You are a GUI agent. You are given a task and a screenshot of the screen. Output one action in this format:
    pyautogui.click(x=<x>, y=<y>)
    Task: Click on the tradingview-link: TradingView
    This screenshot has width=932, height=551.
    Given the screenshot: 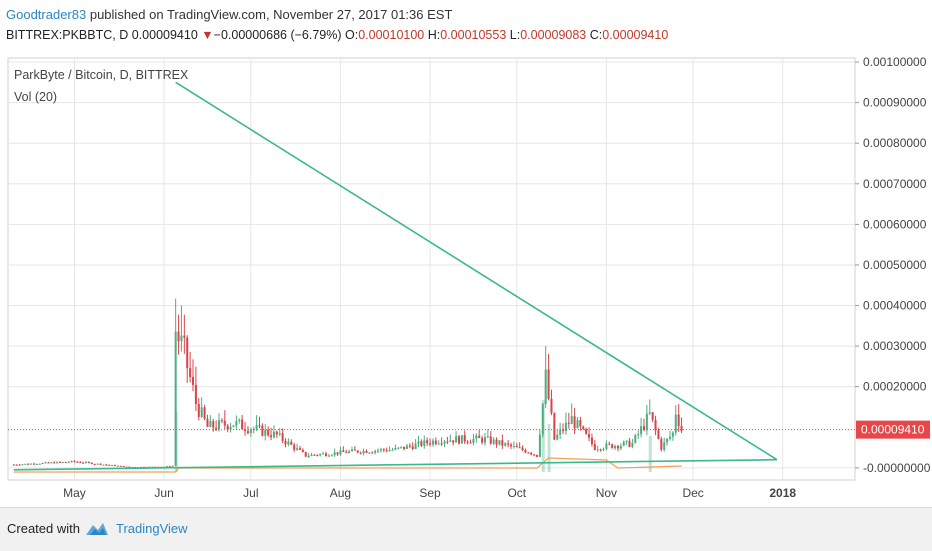 What is the action you would take?
    pyautogui.click(x=152, y=528)
    